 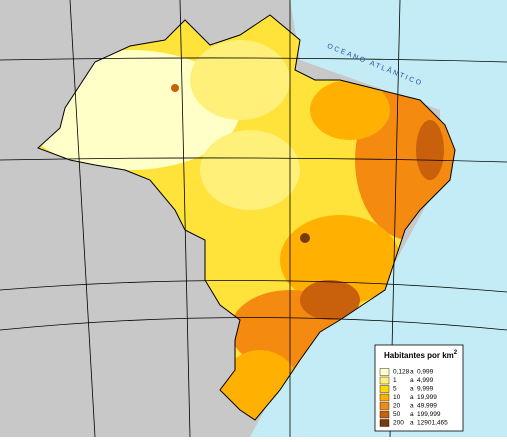 What do you see at coordinates (397, 397) in the screenshot?
I see `legend-from: 10` at bounding box center [397, 397].